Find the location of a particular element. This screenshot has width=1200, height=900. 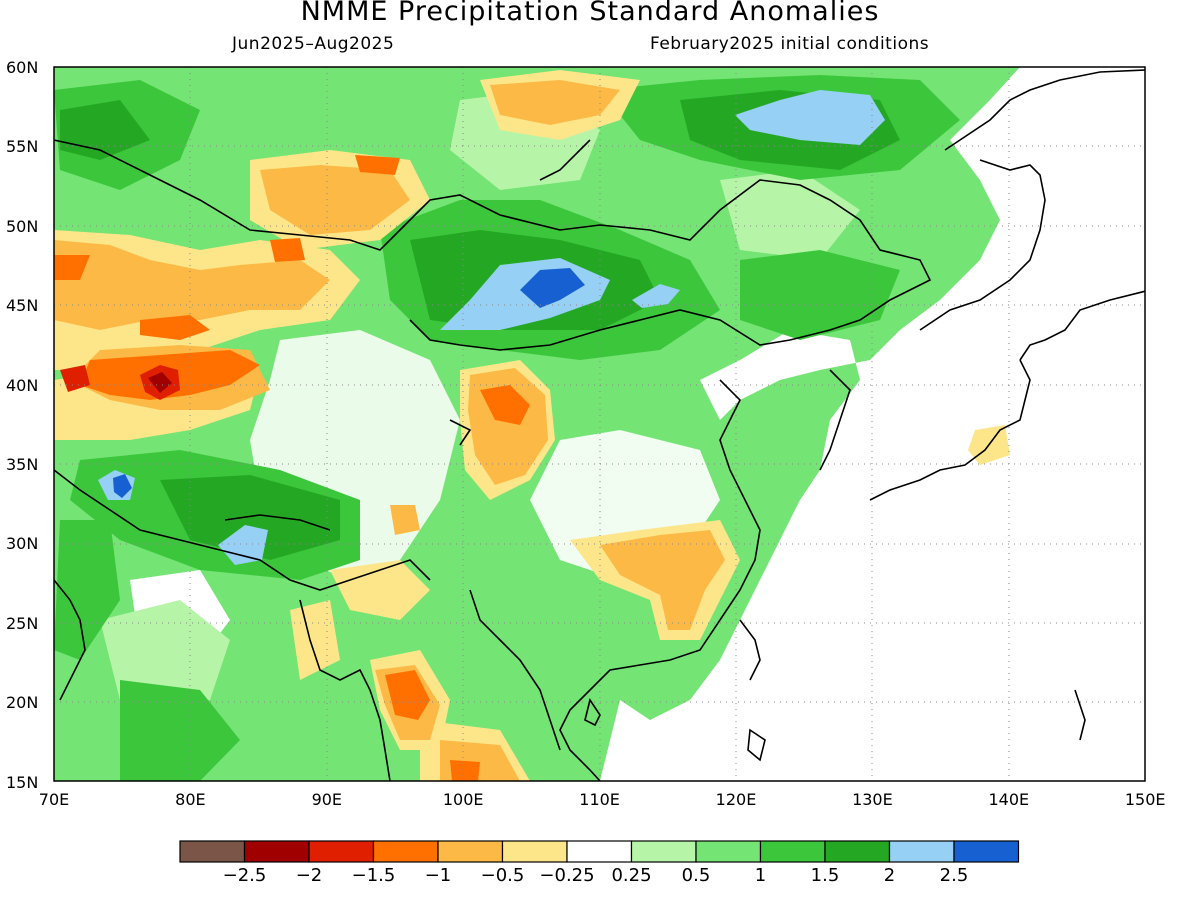

legend-label: 0.25 is located at coordinates (631, 875).